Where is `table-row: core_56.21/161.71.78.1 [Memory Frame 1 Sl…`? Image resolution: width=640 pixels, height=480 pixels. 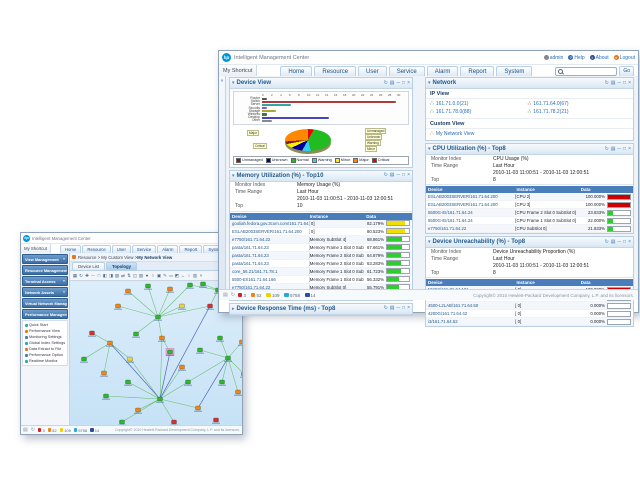
table-row: core_56.21/161.71.78.1 [Memory Frame 1 Sl… is located at coordinates (321, 271).